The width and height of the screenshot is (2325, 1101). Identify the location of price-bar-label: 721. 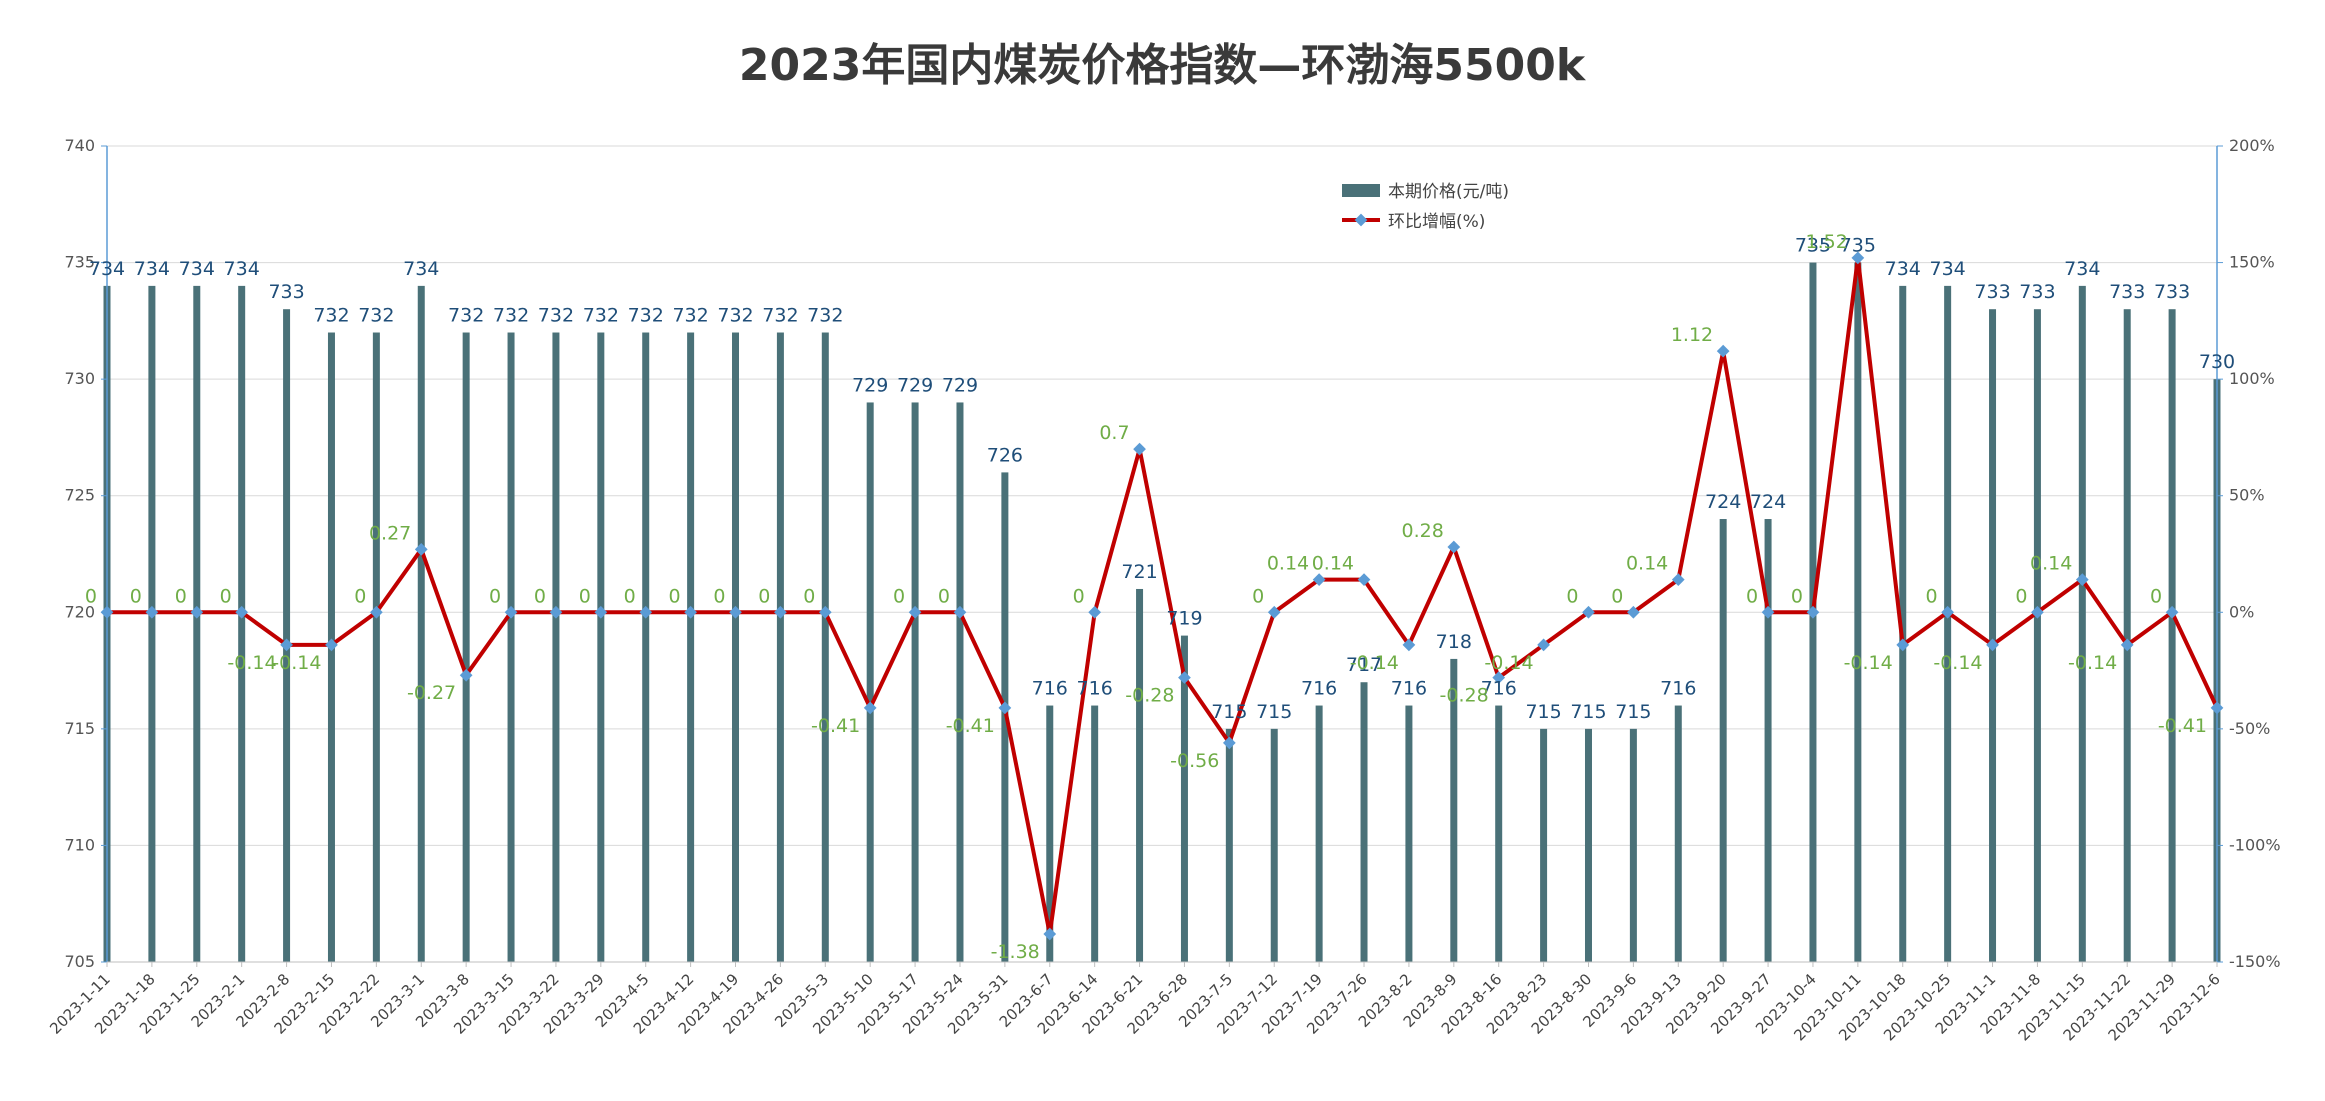
(1139, 572).